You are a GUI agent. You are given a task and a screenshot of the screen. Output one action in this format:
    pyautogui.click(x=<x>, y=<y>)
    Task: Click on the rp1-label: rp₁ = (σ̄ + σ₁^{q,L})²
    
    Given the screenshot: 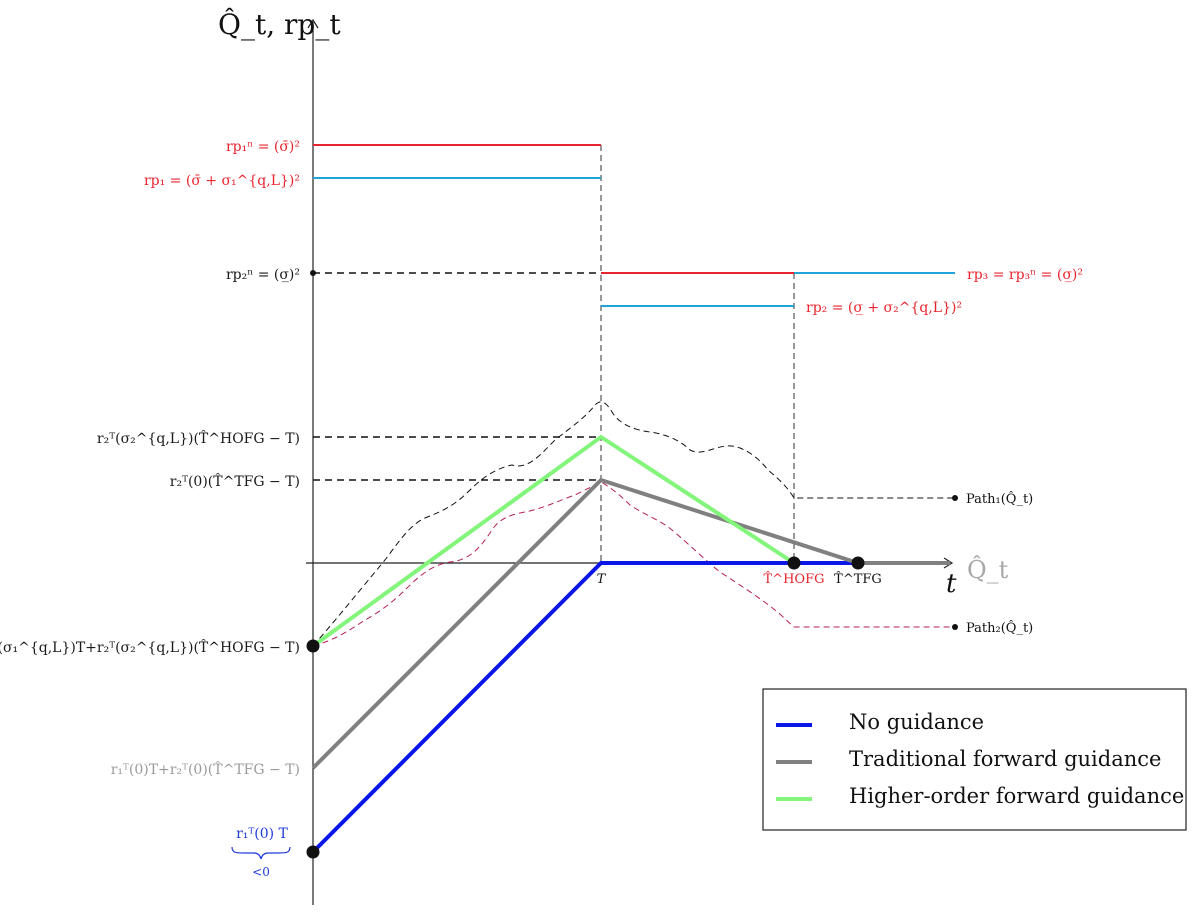 What is the action you would take?
    pyautogui.click(x=222, y=181)
    